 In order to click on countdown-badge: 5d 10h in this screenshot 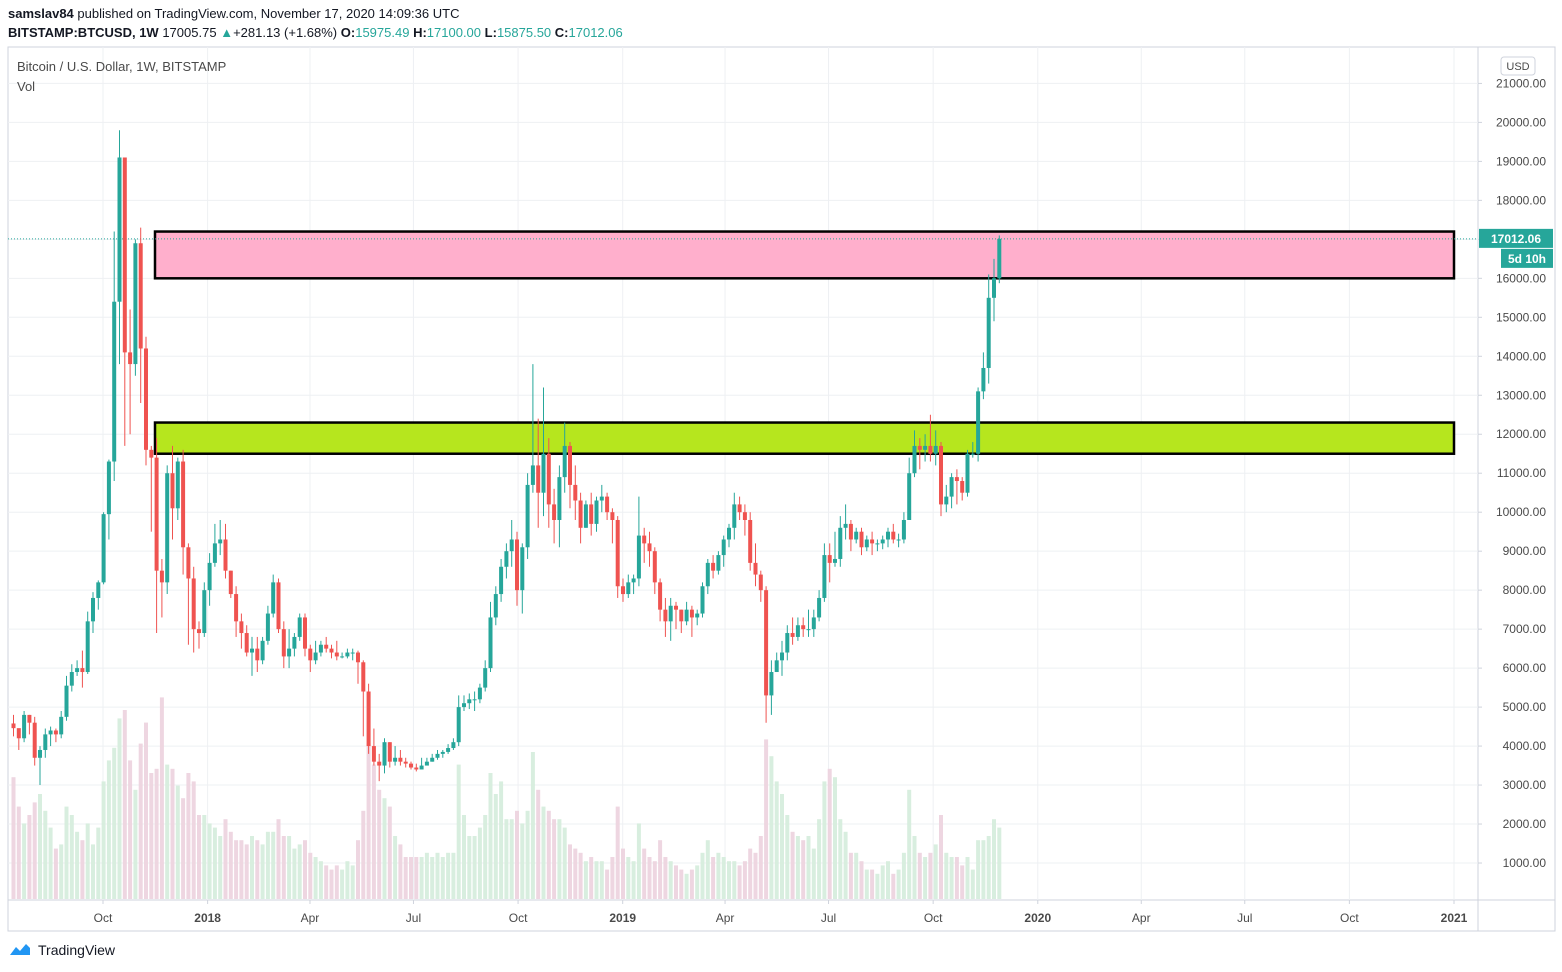, I will do `click(1527, 258)`.